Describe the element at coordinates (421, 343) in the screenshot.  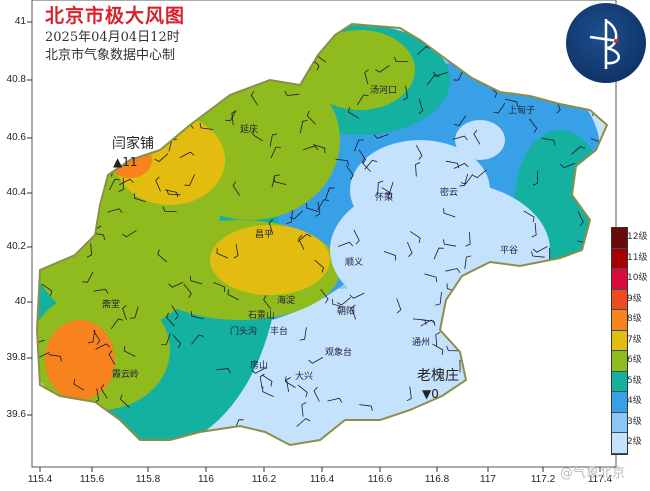
I see `place-label: 通州` at that location.